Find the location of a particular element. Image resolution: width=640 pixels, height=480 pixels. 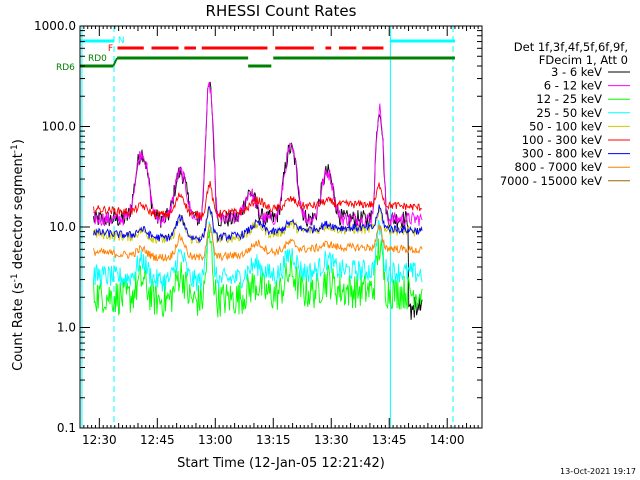

x-tick-label: 13:00 is located at coordinates (215, 440).